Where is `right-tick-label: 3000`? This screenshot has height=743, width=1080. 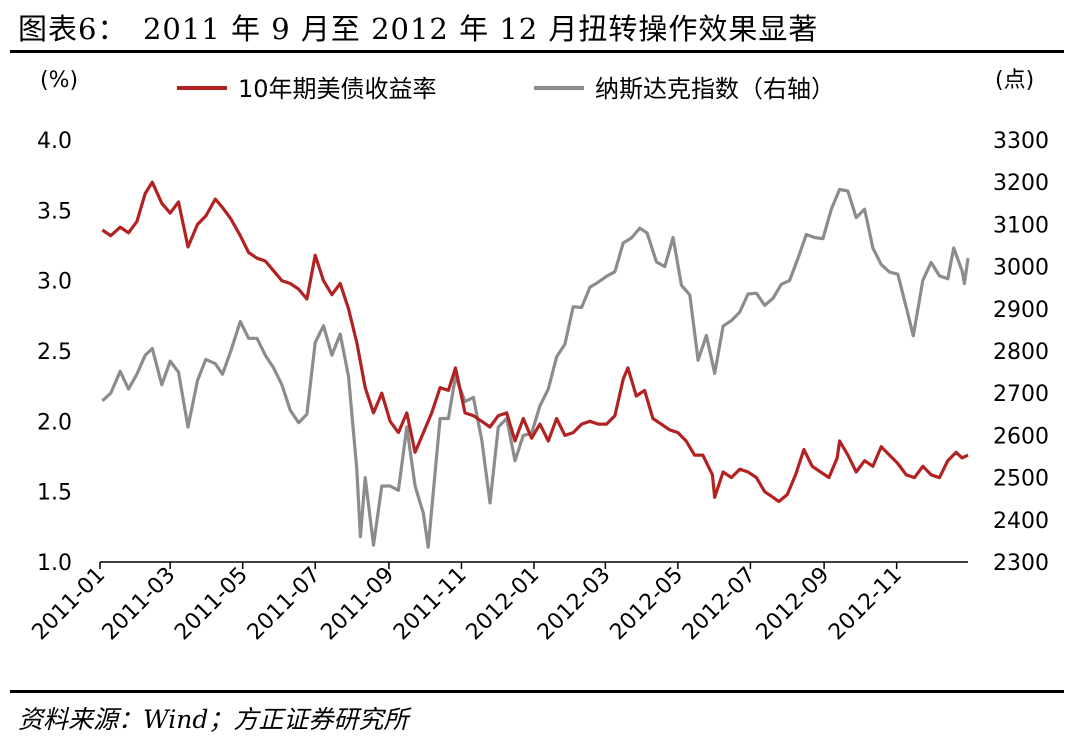
right-tick-label: 3000 is located at coordinates (1021, 268).